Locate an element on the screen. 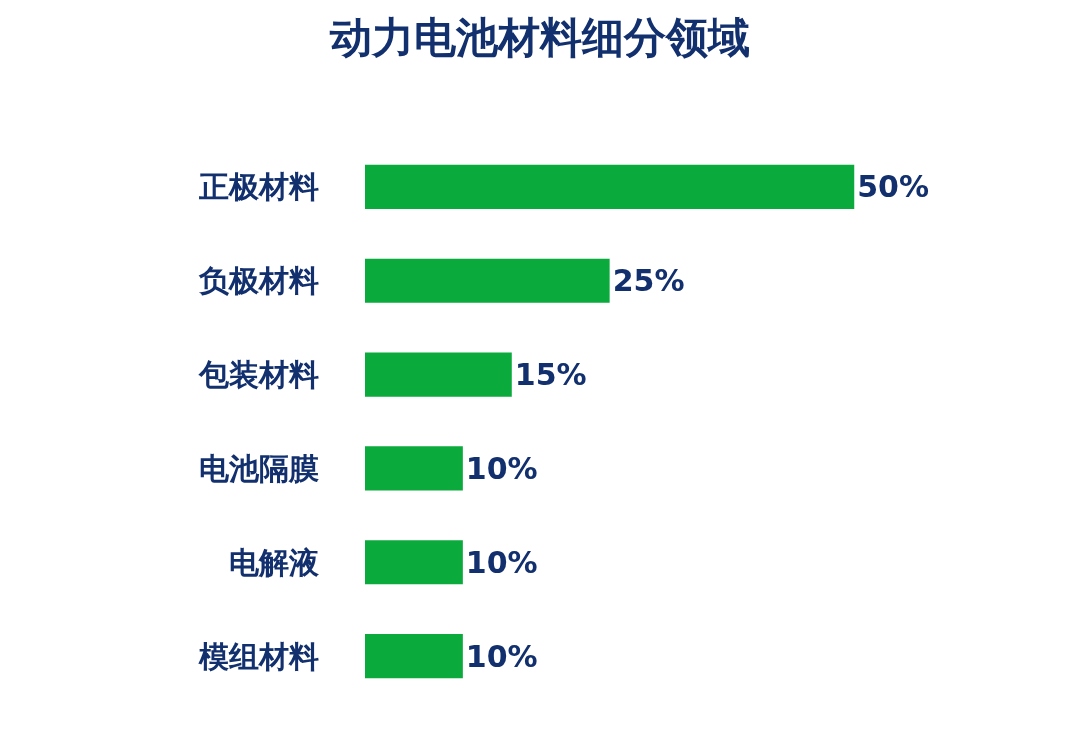 The width and height of the screenshot is (1080, 738). y-tick-label: 电池隔膜 is located at coordinates (259, 468).